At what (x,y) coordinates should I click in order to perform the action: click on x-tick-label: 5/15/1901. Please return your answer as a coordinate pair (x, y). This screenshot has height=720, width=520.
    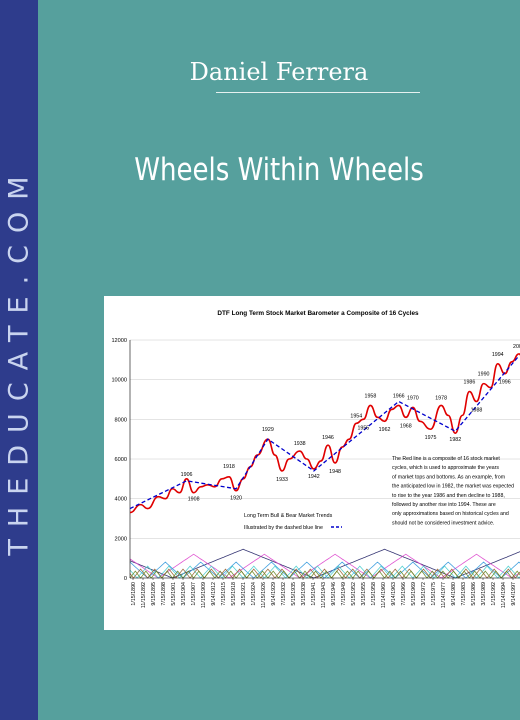
    Looking at the image, I should click on (174, 594).